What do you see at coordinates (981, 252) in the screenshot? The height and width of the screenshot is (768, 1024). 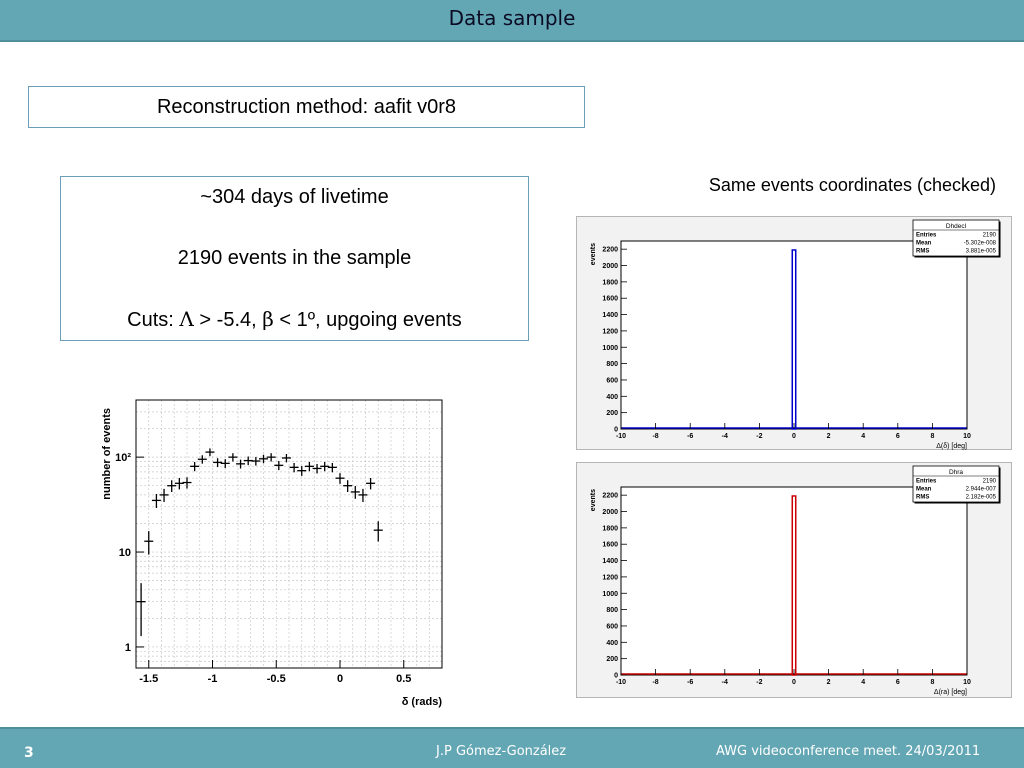 I see `stats-value: 3.881e-005` at bounding box center [981, 252].